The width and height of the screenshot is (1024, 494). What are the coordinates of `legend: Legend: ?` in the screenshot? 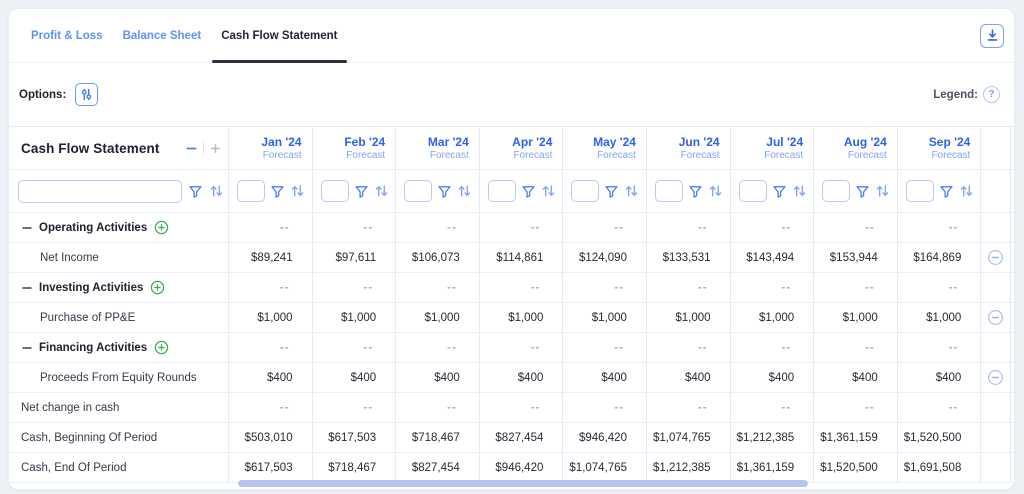 It's located at (966, 94).